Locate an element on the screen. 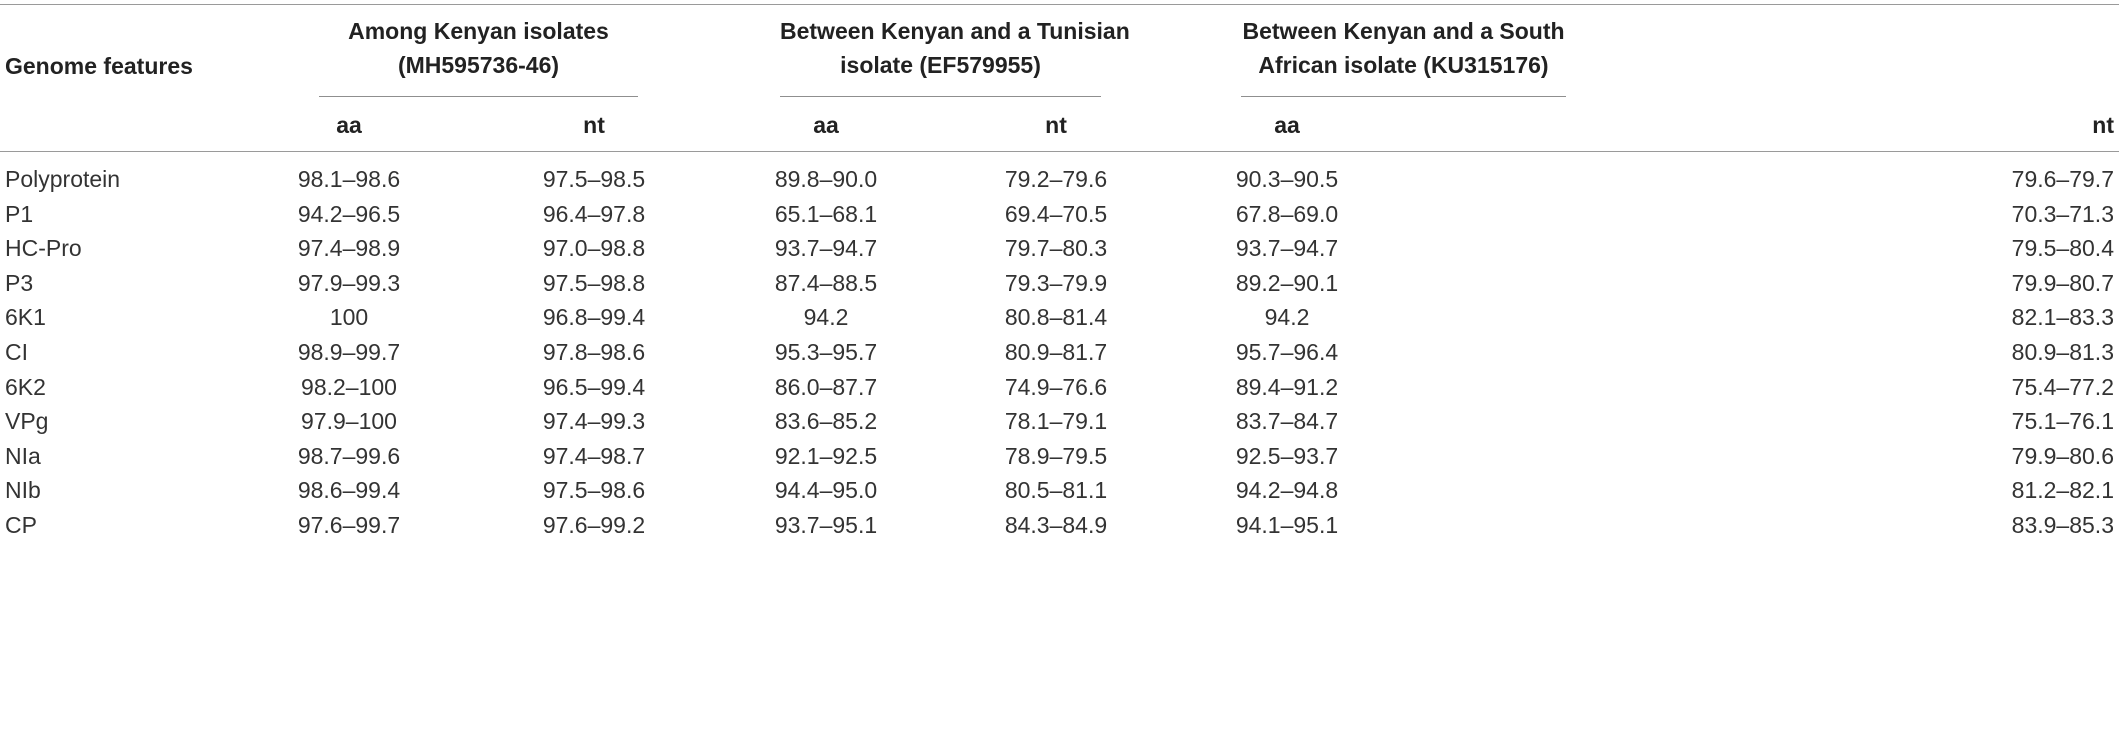 The height and width of the screenshot is (731, 2119). cell-nt-col-4: 84.3–84.9 is located at coordinates (1056, 525).